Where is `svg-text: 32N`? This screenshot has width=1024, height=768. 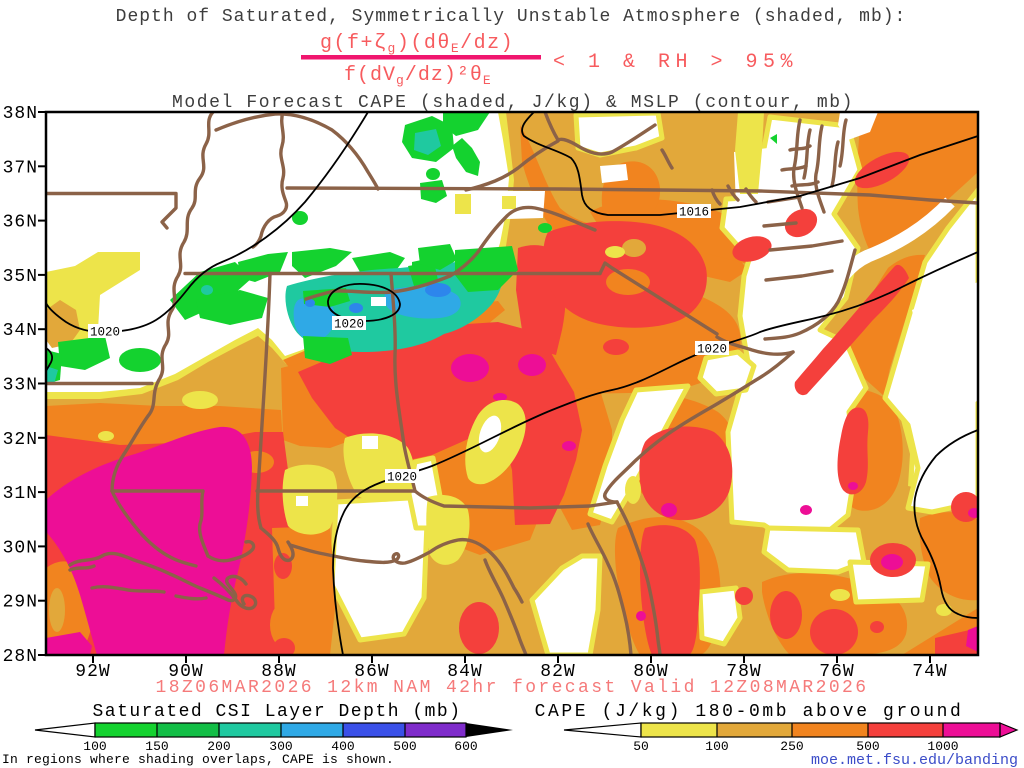
svg-text: 32N is located at coordinates (20, 440).